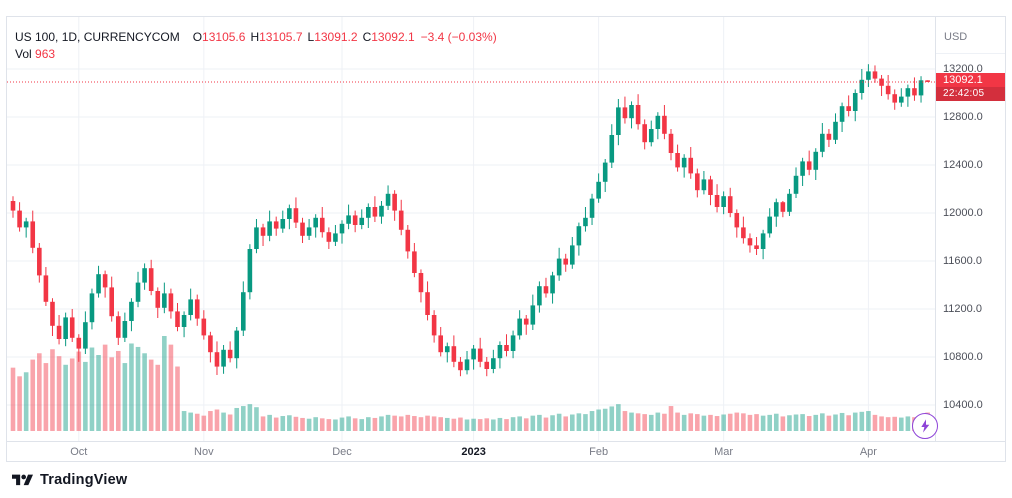  What do you see at coordinates (23, 54) in the screenshot?
I see `volume-label: Vol` at bounding box center [23, 54].